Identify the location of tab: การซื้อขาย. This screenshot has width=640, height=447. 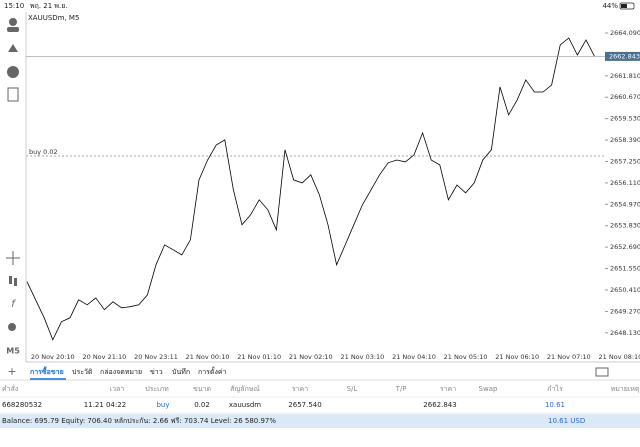
(47, 370).